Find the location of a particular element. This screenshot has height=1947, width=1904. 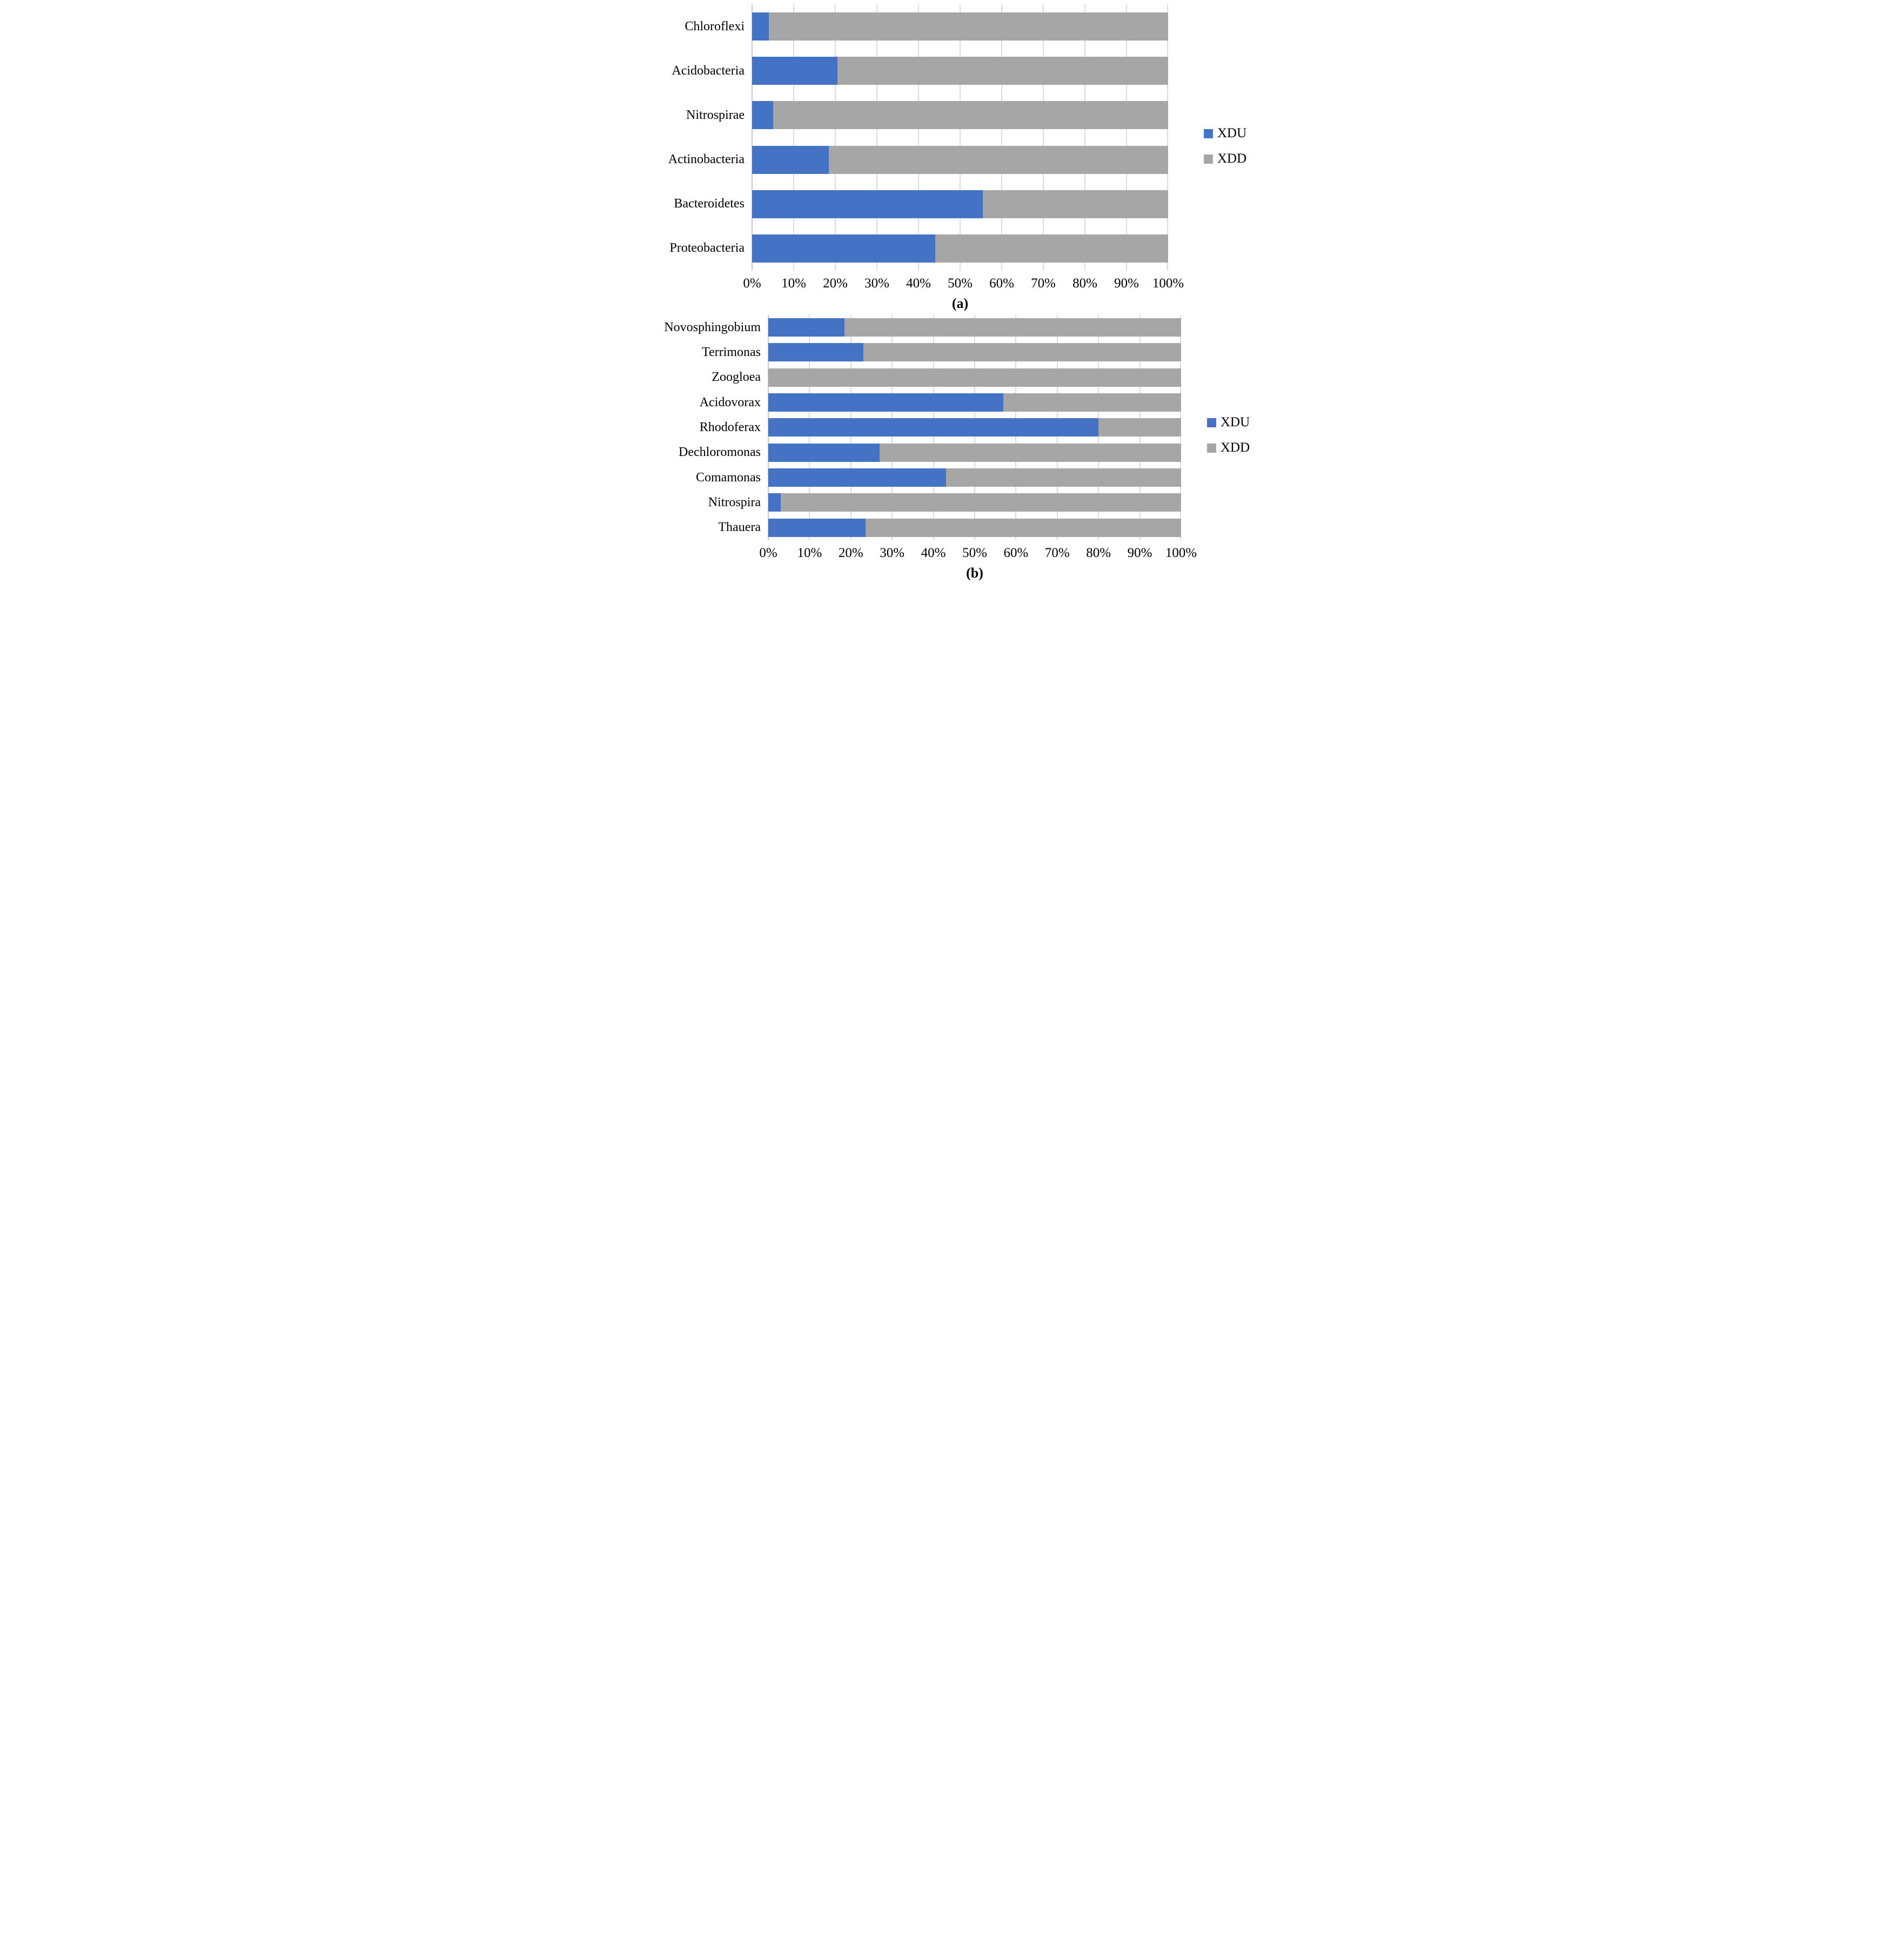

category-label: Thauera is located at coordinates (739, 527).